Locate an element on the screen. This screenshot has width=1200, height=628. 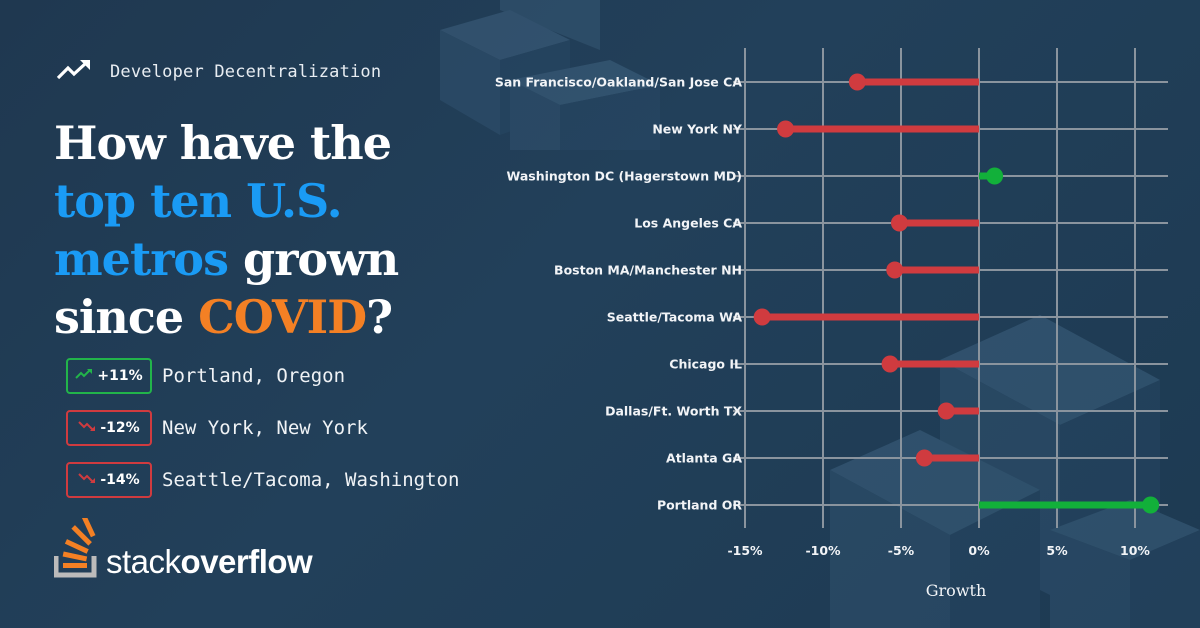
kicker-text: Developer Decentralization is located at coordinates (246, 72).